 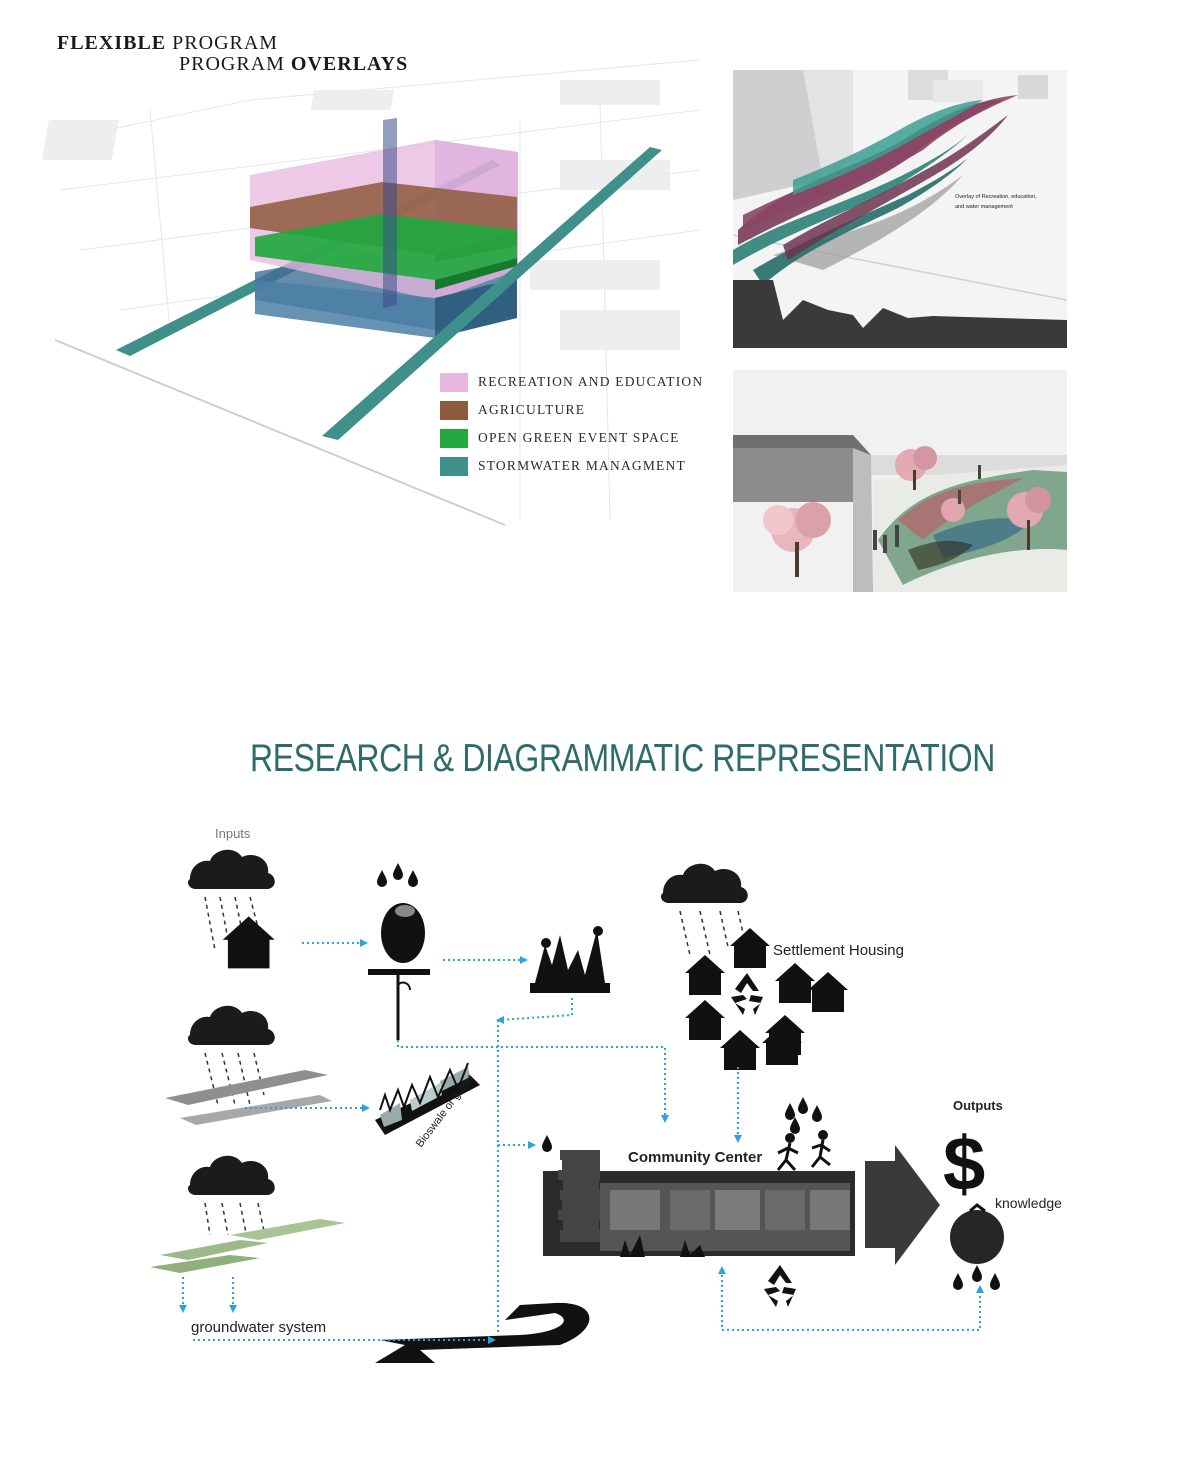 What do you see at coordinates (482, 1332) in the screenshot?
I see `groundwater-flow-arrow` at bounding box center [482, 1332].